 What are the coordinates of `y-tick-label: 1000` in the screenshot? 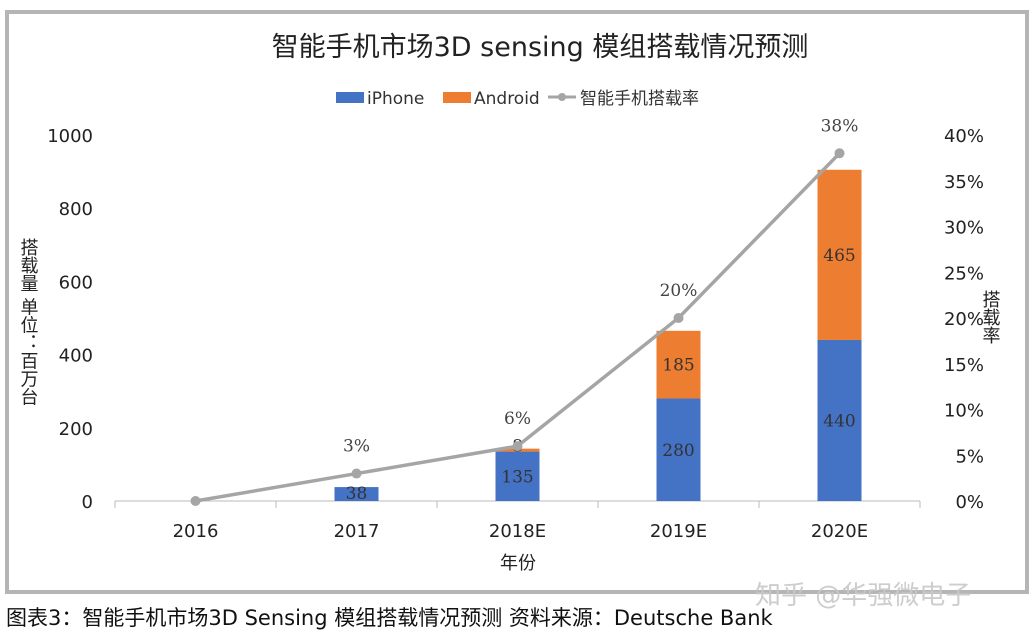 It's located at (70, 136).